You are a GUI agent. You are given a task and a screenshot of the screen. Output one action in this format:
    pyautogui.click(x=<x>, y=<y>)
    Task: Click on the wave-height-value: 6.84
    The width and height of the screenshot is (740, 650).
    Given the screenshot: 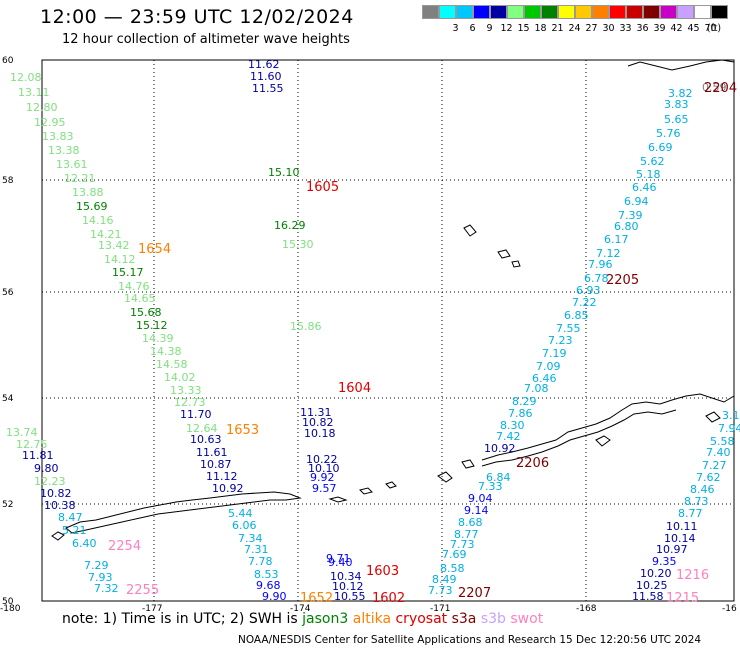 What is the action you would take?
    pyautogui.click(x=498, y=477)
    